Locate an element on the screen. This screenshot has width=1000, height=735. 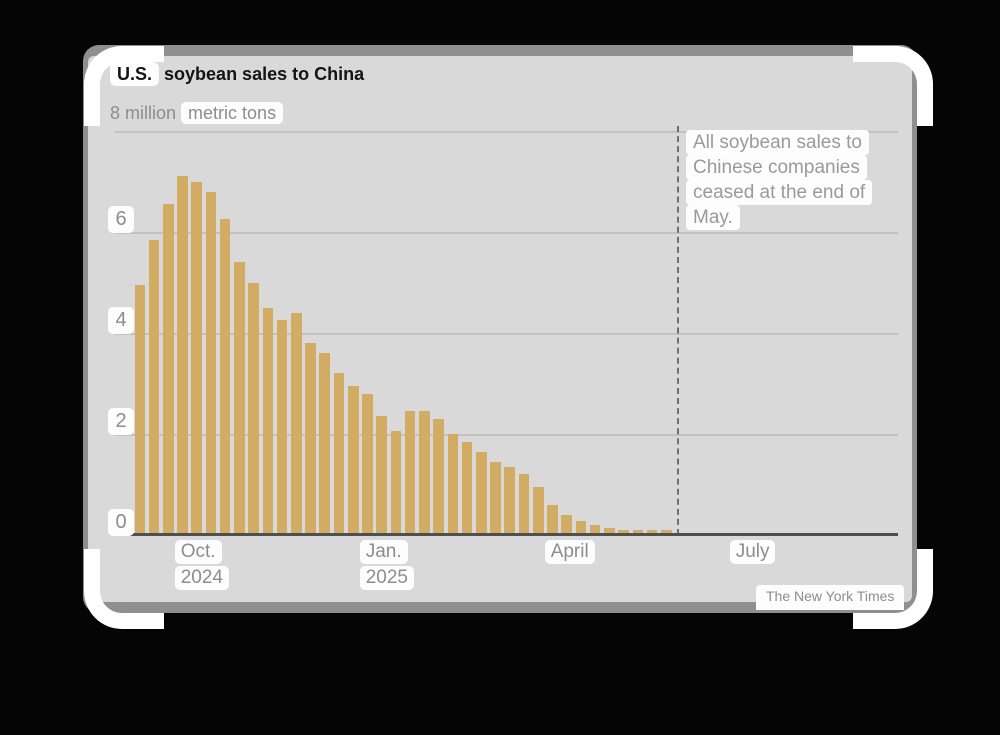
x-tick-month: July is located at coordinates (752, 552).